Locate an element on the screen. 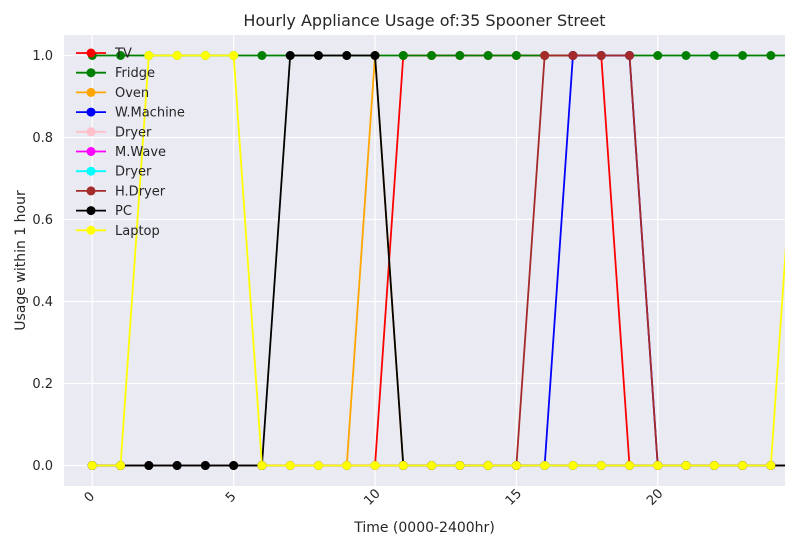 The width and height of the screenshot is (800, 550). legend-label: Dryer is located at coordinates (133, 172).